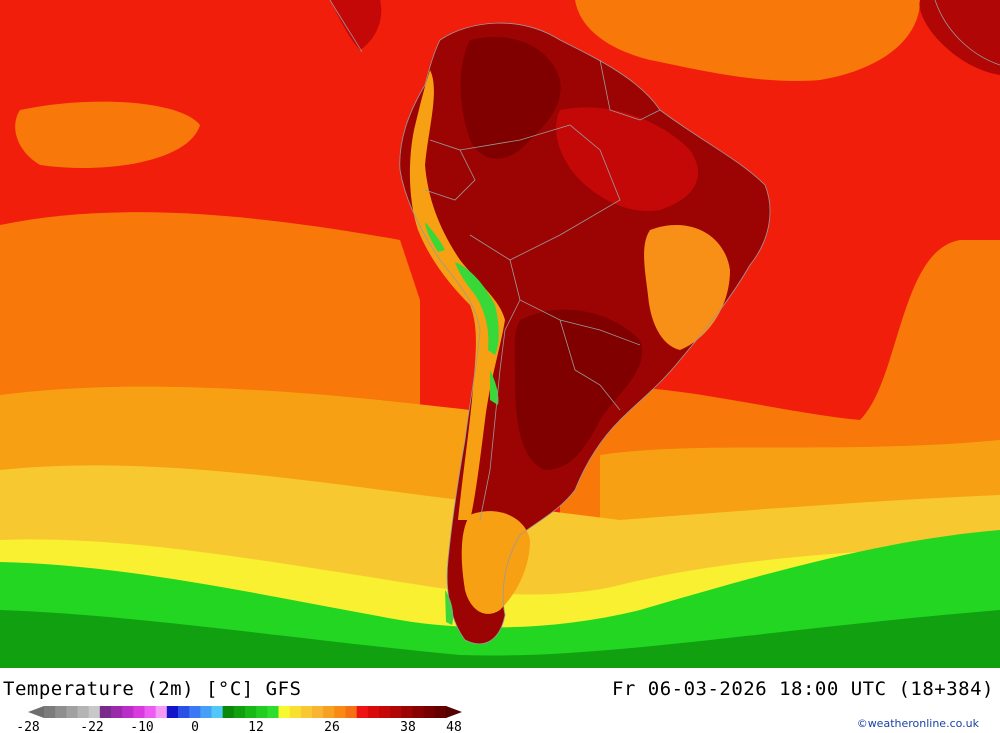 Image resolution: width=1000 pixels, height=733 pixels. Describe the element at coordinates (408, 726) in the screenshot. I see `legend-tick-label: 38` at that location.